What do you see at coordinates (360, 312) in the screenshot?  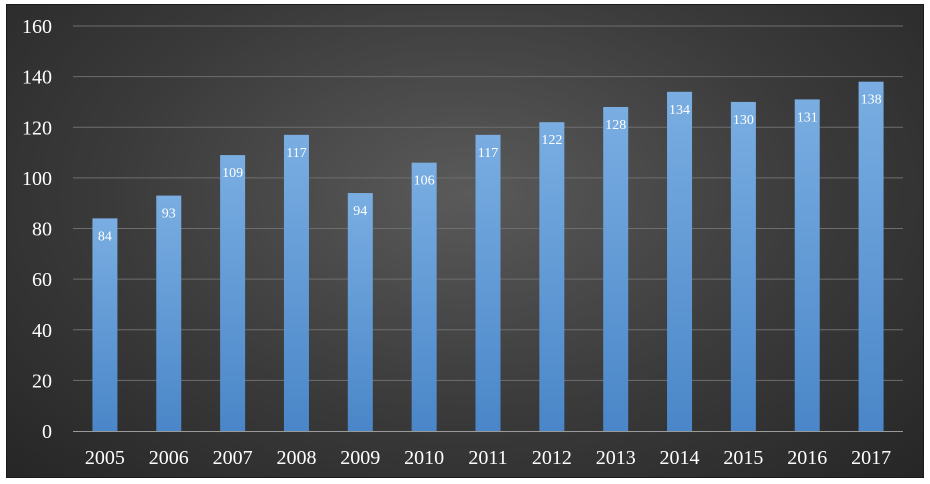 I see `bar-2009` at bounding box center [360, 312].